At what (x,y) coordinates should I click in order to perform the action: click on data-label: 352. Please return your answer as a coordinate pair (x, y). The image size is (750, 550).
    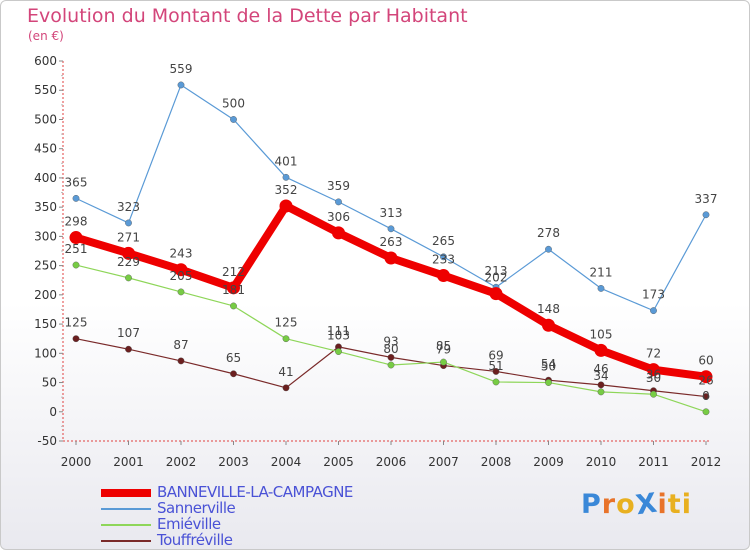
    Looking at the image, I should click on (286, 190).